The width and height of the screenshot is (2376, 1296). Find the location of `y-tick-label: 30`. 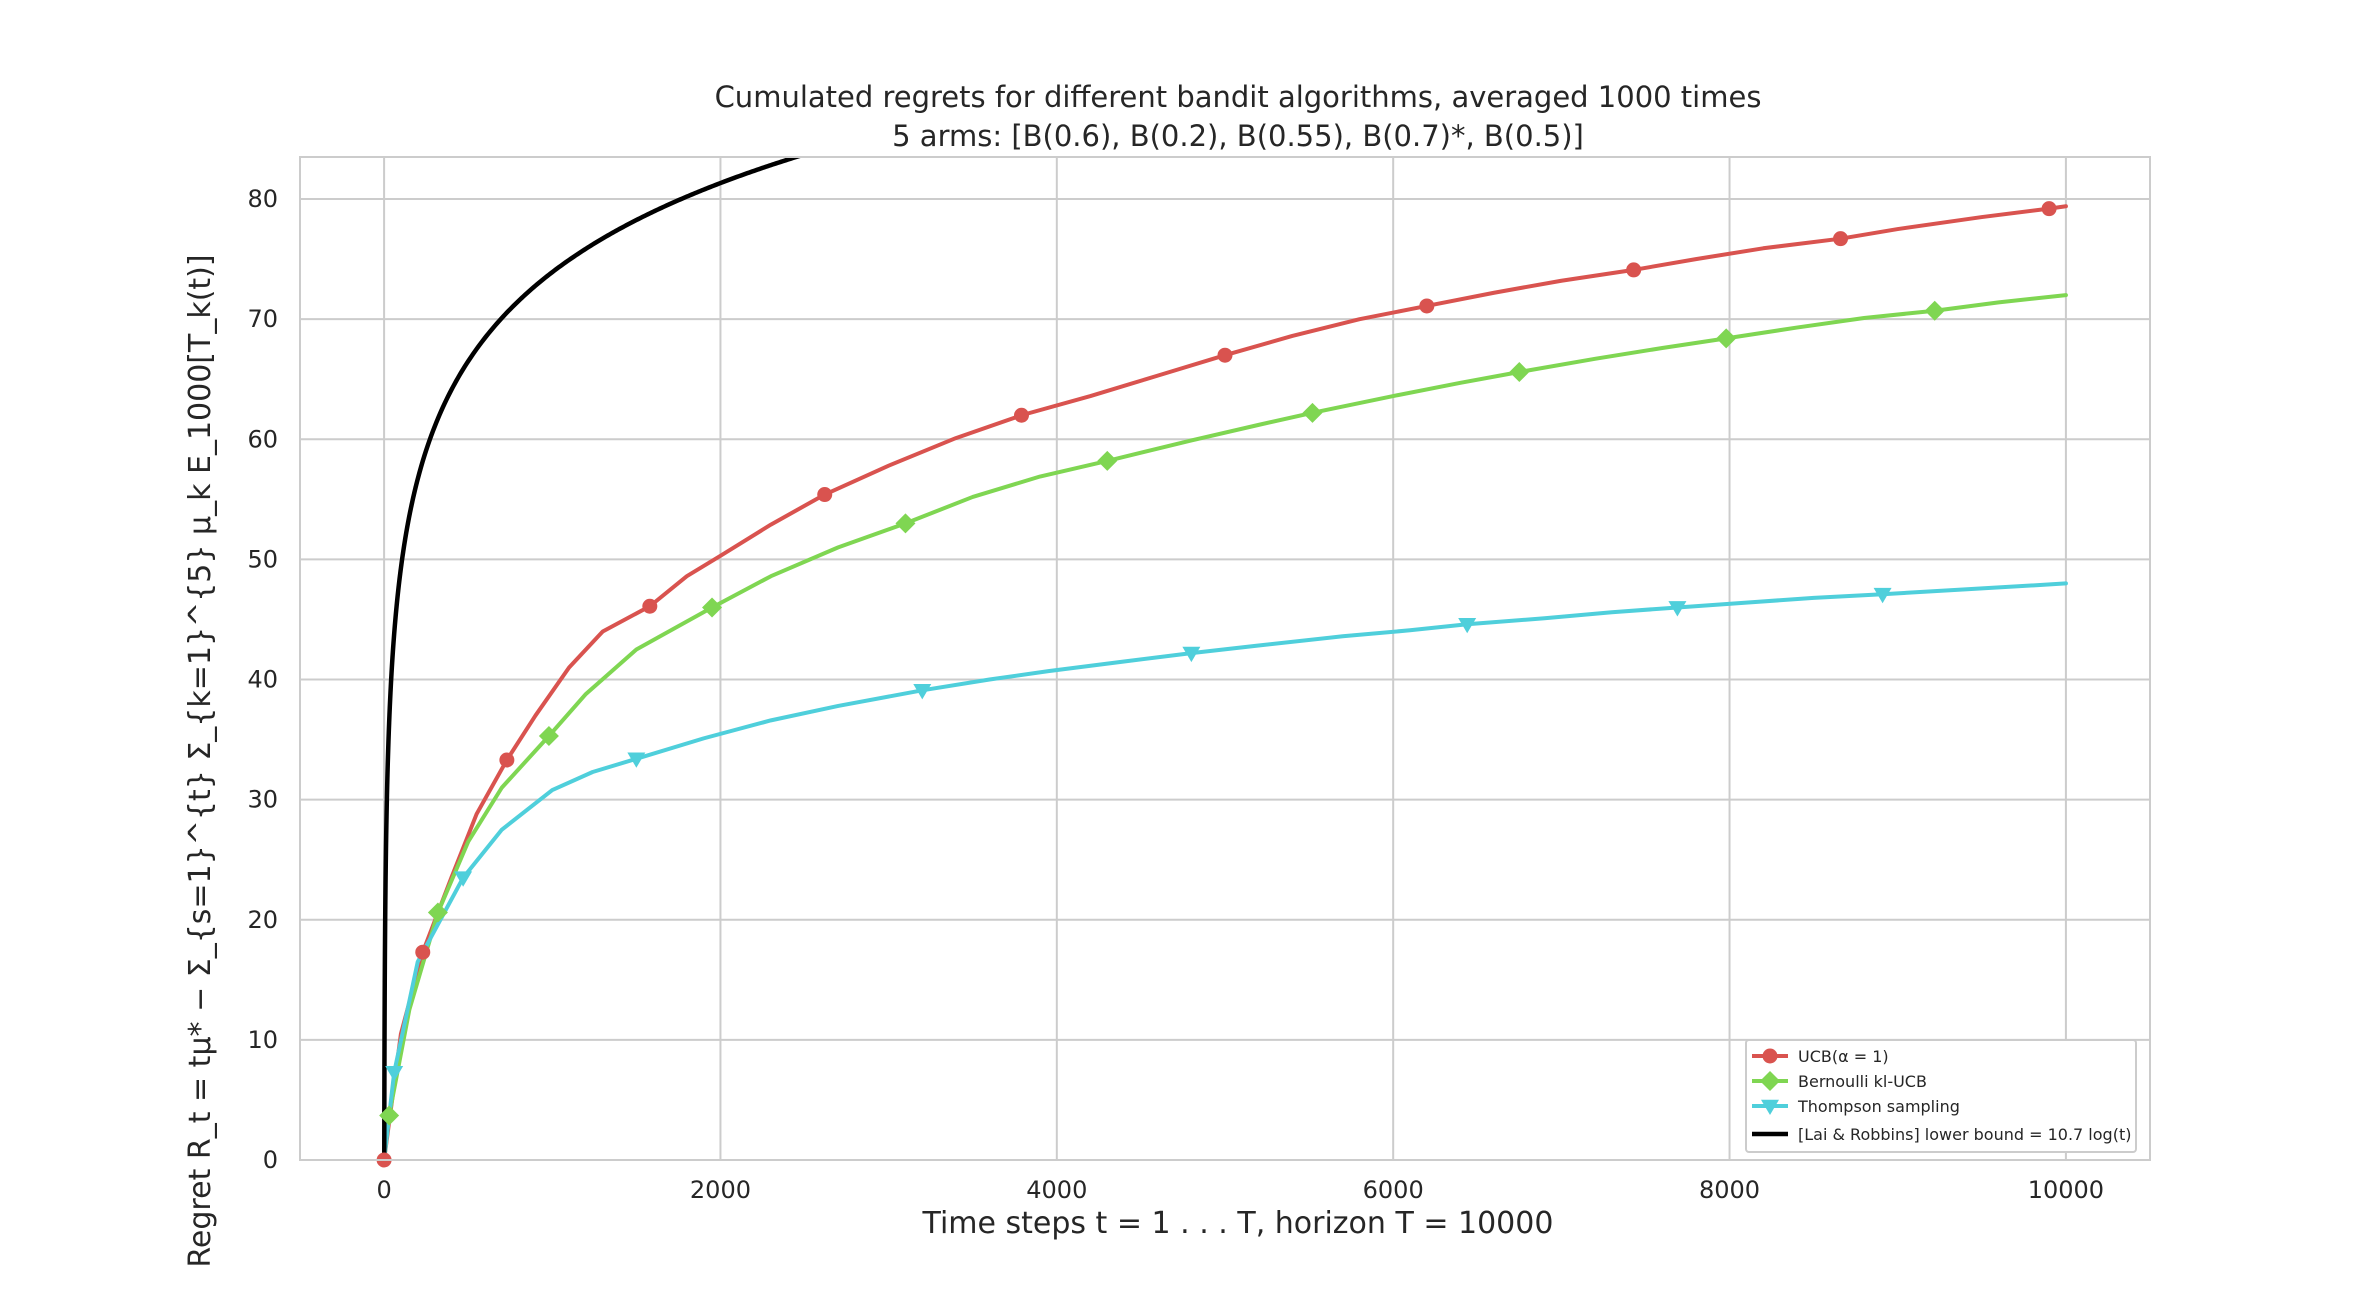

y-tick-label: 30 is located at coordinates (262, 800).